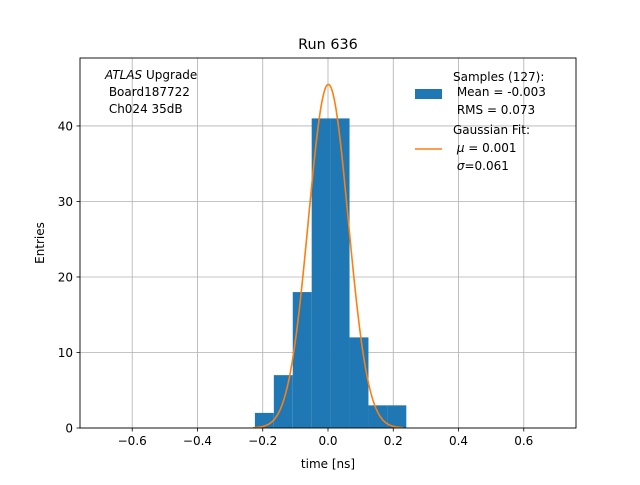  What do you see at coordinates (169, 75) in the screenshot?
I see `annotation-upgrade: Upgrade` at bounding box center [169, 75].